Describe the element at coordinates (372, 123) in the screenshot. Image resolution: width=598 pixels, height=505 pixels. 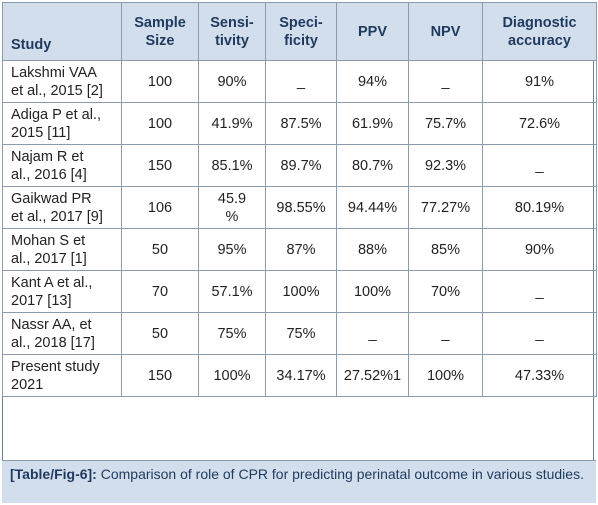
I see `cell-ppv: 61.9%` at that location.